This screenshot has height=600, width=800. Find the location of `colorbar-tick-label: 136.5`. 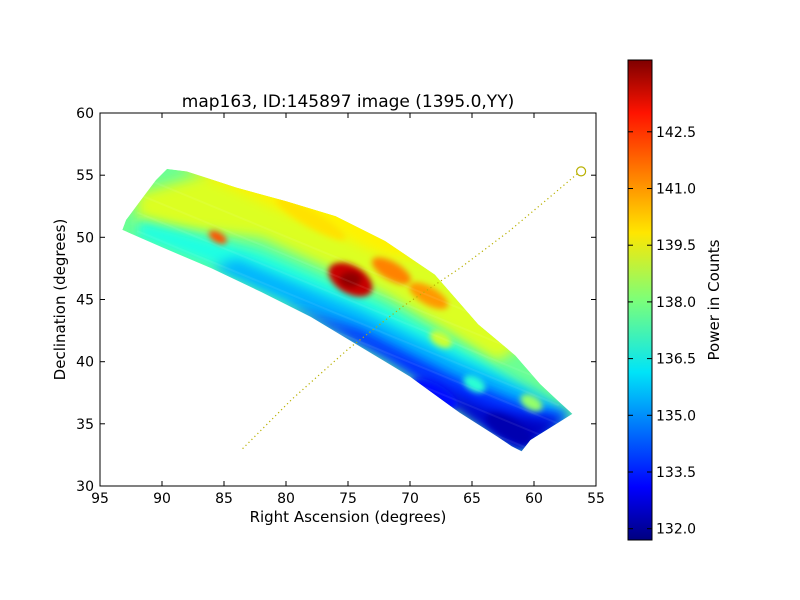

colorbar-tick-label: 136.5 is located at coordinates (676, 360).